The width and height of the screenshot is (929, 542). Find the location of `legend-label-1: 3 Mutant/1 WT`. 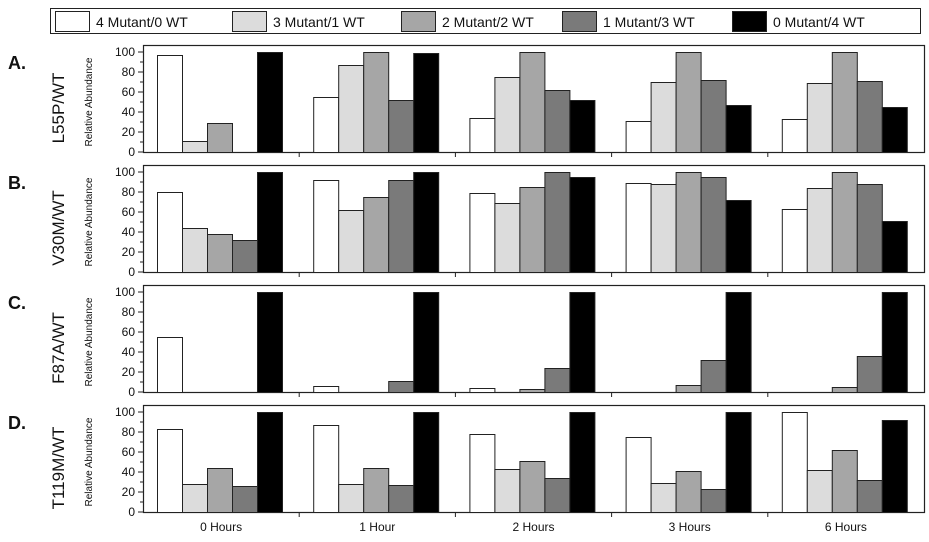

legend-label-1: 3 Mutant/1 WT is located at coordinates (319, 22).